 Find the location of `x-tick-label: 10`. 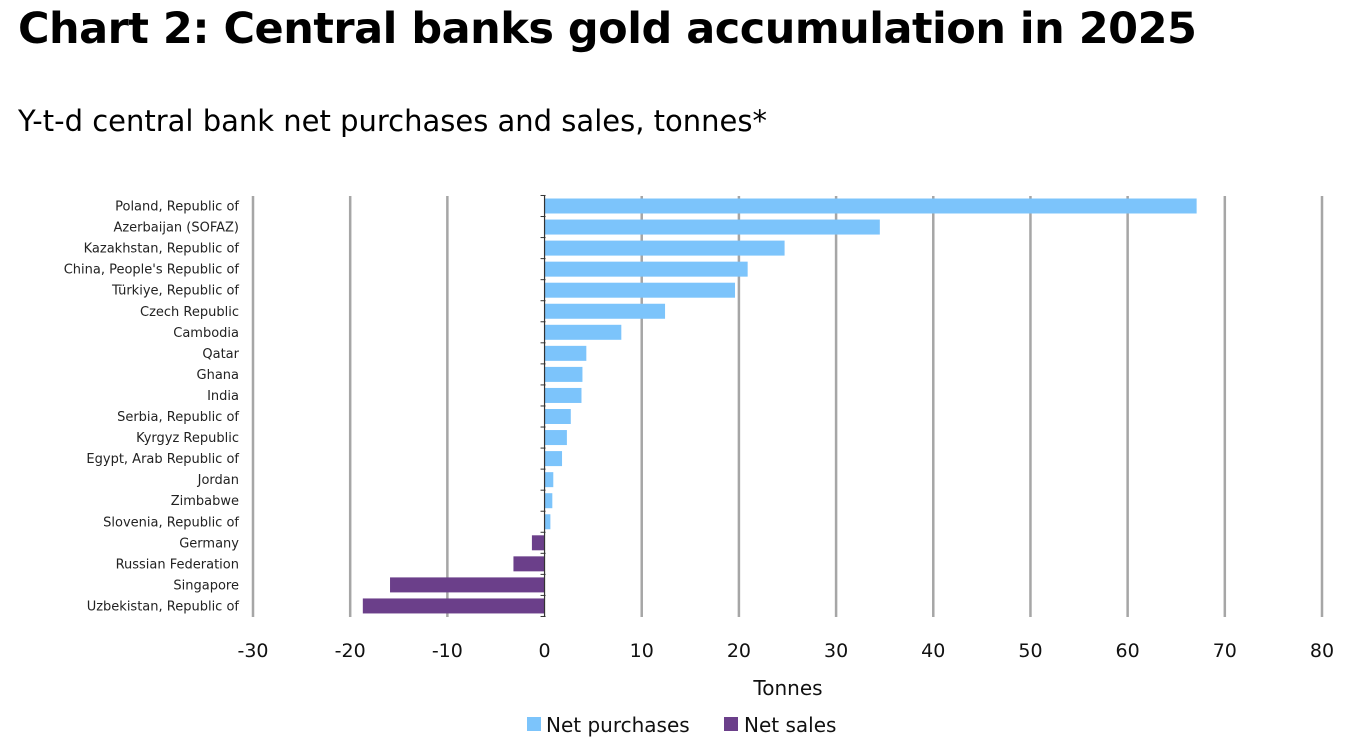

x-tick-label: 10 is located at coordinates (642, 651).